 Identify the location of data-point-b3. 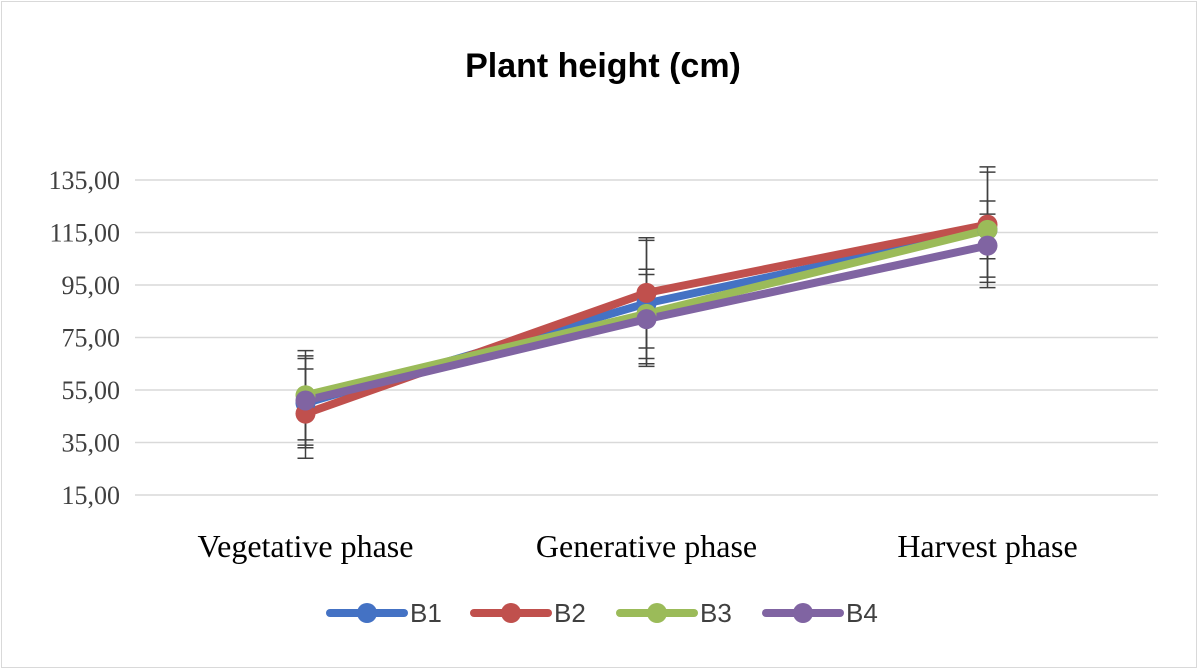
(987, 229).